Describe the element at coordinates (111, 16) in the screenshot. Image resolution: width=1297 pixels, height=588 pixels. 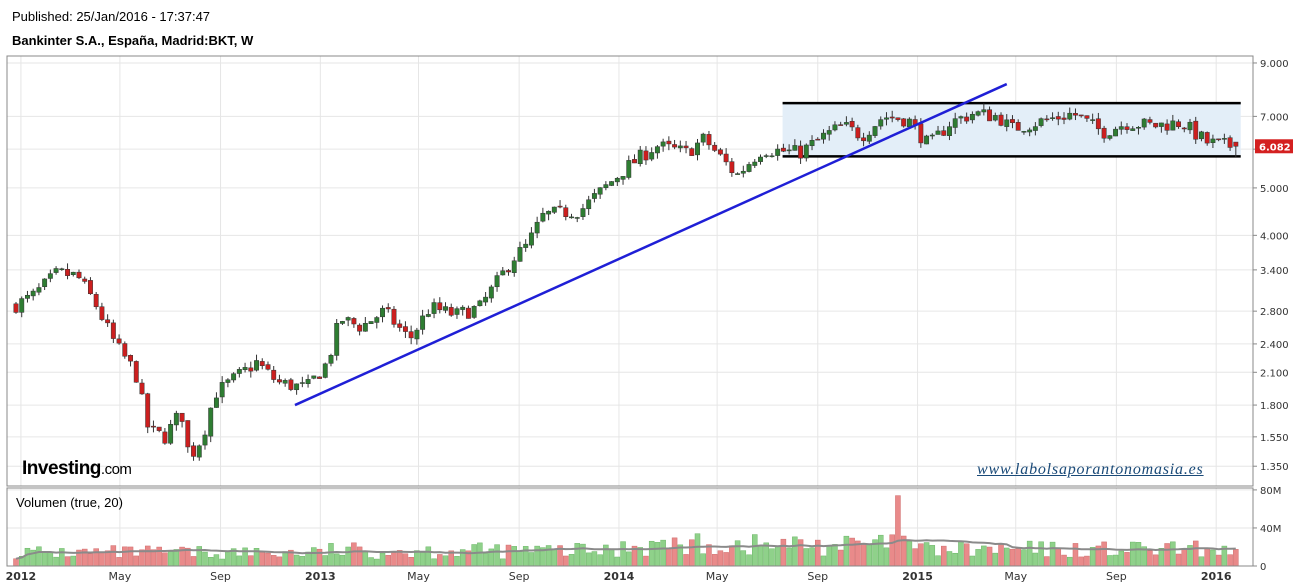
I see `published-timestamp: Published: 25/Jan/2016 - 17:37:47` at that location.